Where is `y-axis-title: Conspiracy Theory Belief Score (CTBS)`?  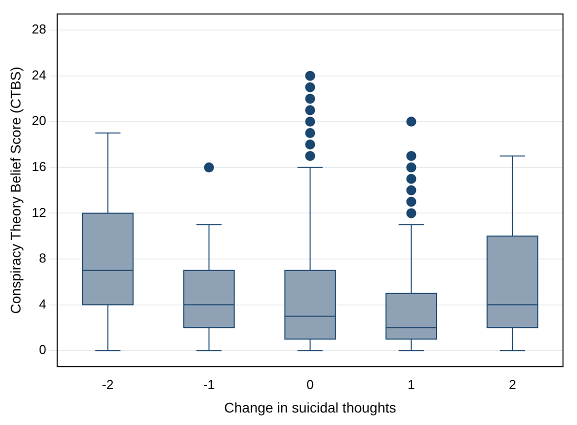 y-axis-title: Conspiracy Theory Belief Score (CTBS) is located at coordinates (15, 190).